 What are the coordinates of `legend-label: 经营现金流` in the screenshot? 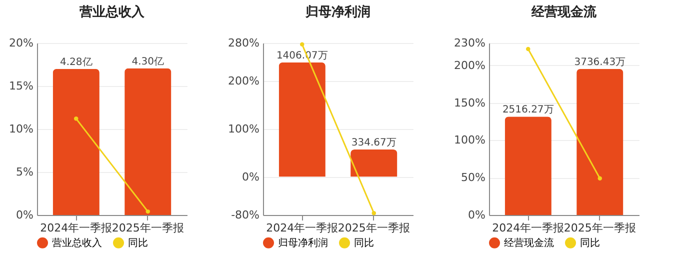 It's located at (529, 242).